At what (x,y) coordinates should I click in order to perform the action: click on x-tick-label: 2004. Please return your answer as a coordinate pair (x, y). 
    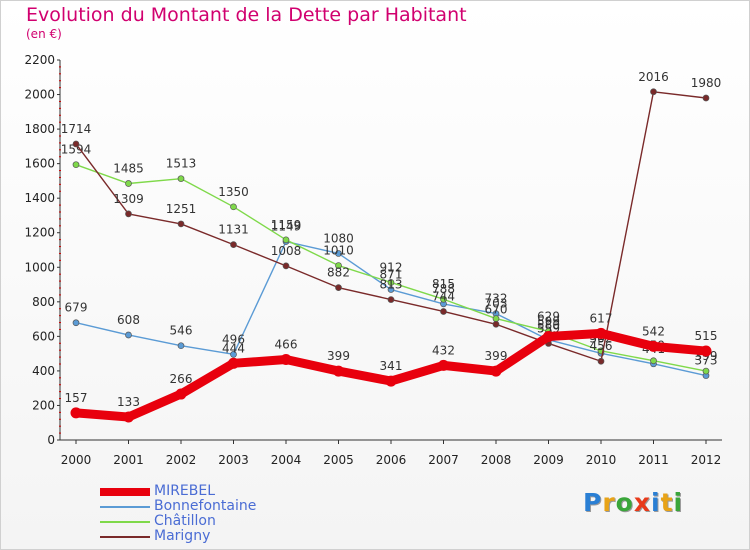
    Looking at the image, I should click on (286, 460).